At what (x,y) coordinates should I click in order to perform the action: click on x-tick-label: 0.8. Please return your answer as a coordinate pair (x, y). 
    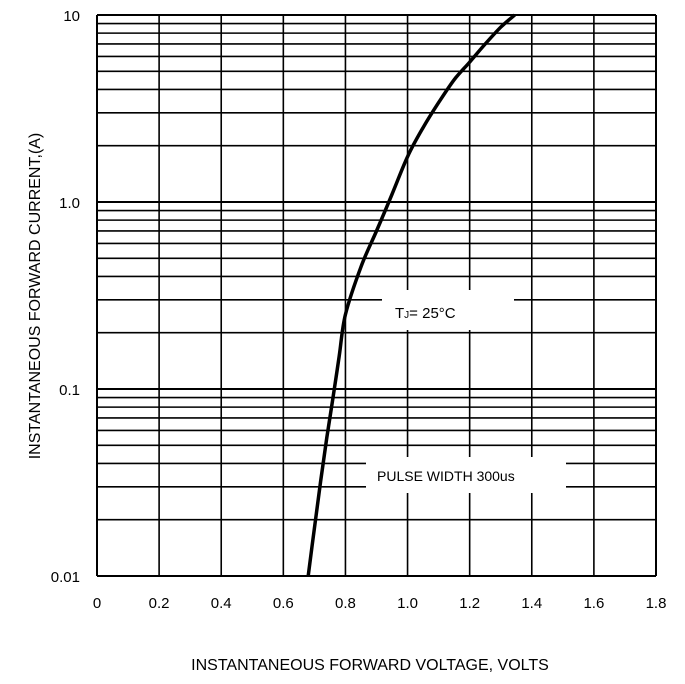
    Looking at the image, I should click on (345, 603).